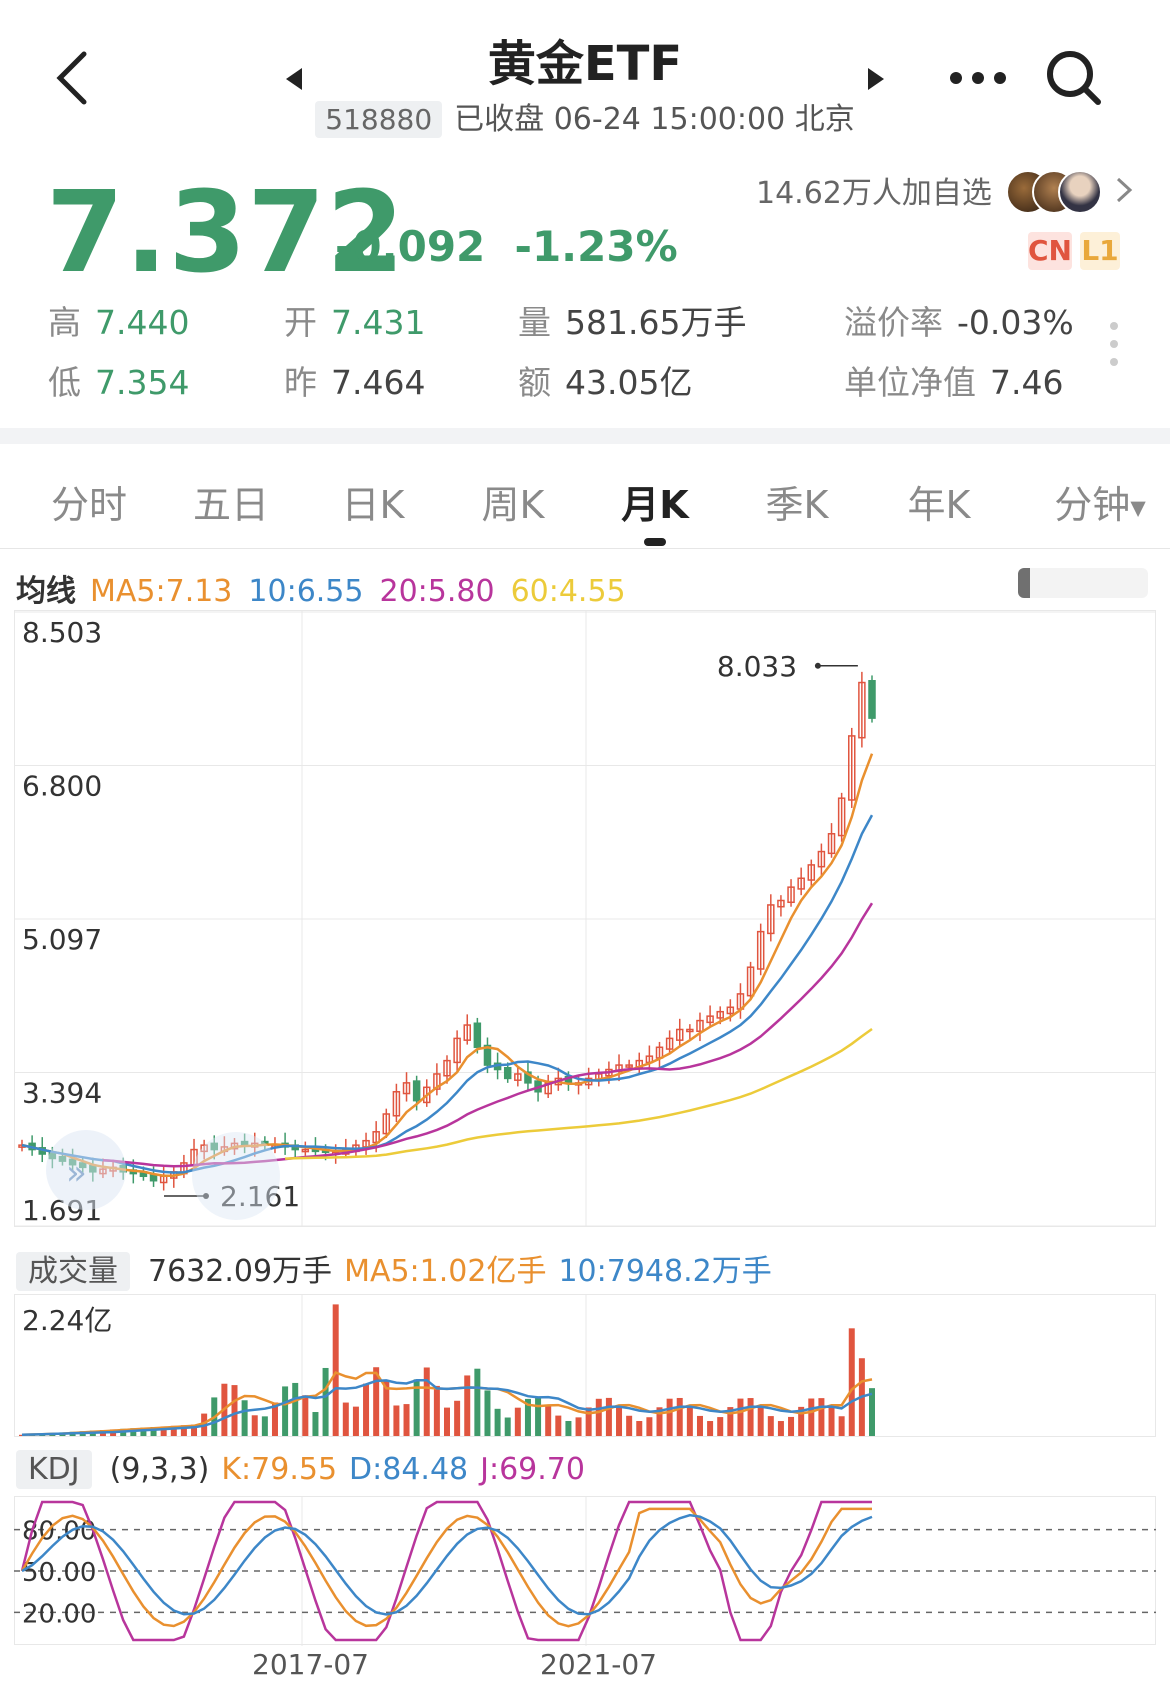 This screenshot has width=1170, height=1691. I want to click on kdj-params: (9,3,3), so click(159, 1469).